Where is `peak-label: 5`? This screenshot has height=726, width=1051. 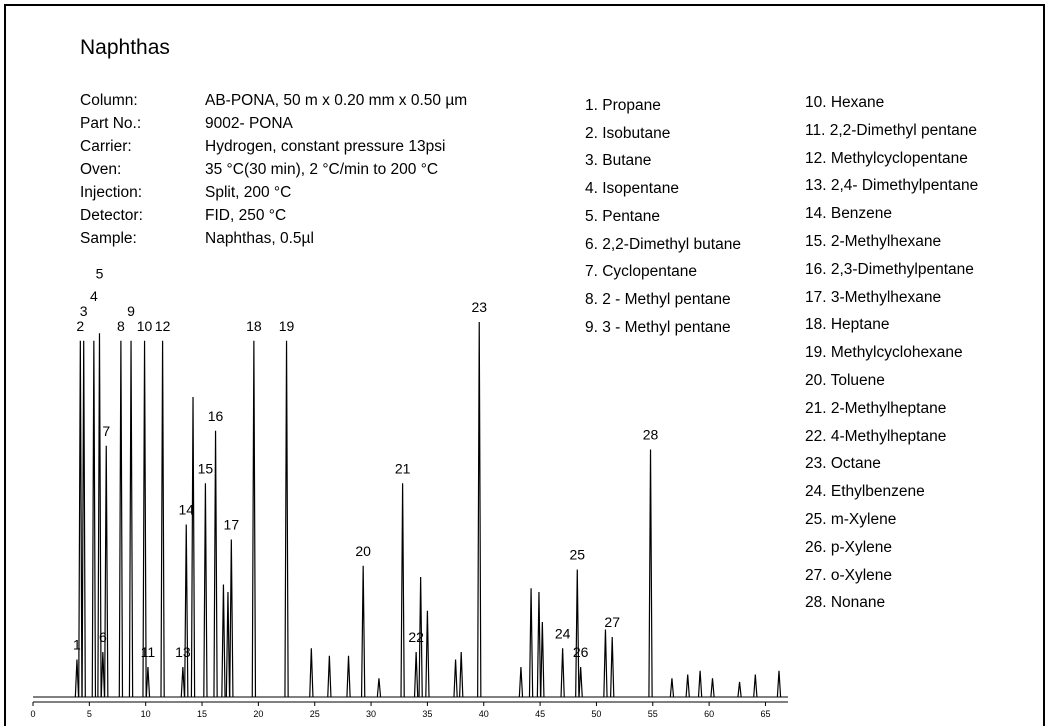 peak-label: 5 is located at coordinates (100, 273).